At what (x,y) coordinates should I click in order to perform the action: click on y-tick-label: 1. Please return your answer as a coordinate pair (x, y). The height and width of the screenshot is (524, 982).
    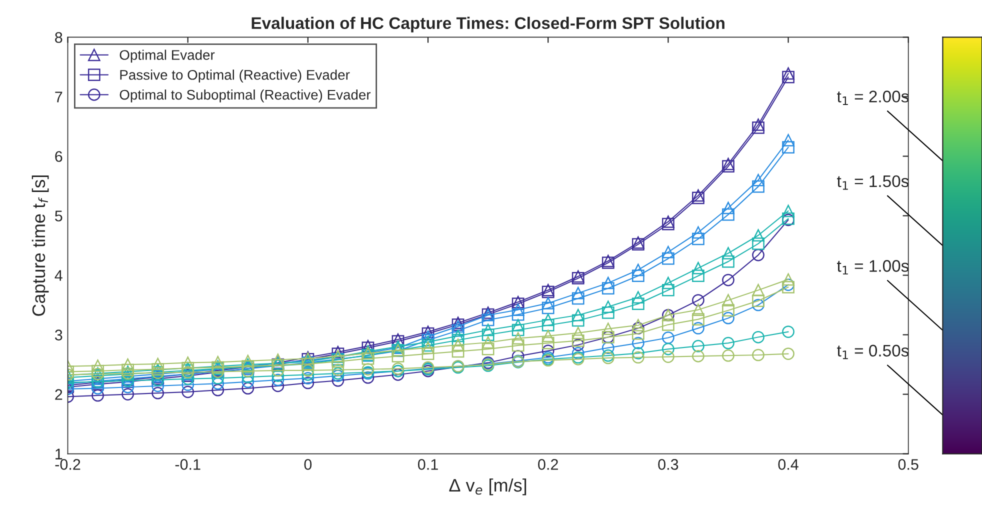
    Looking at the image, I should click on (59, 454).